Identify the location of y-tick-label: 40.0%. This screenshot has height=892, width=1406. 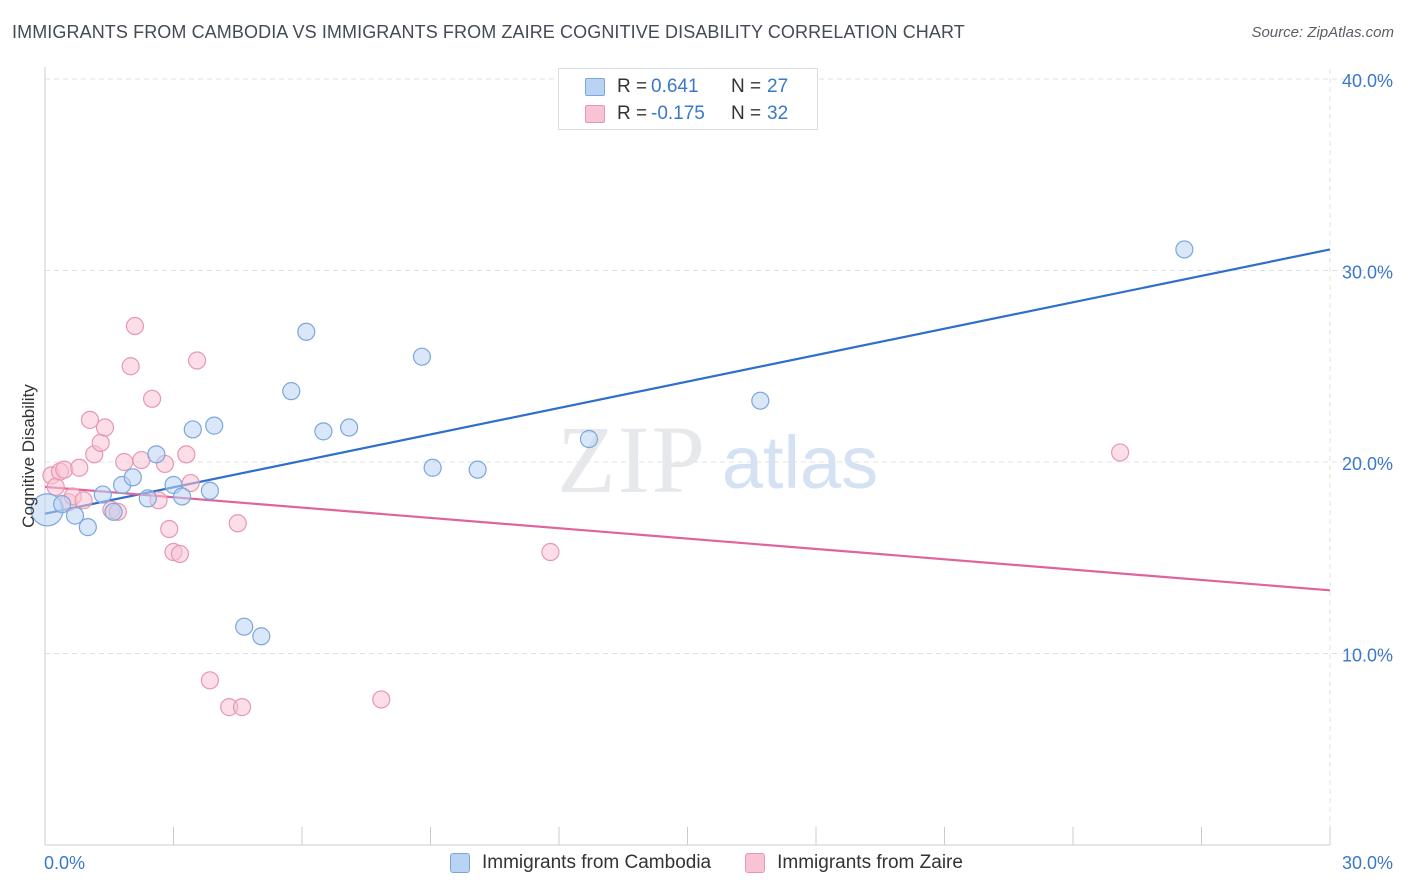
(1367, 81).